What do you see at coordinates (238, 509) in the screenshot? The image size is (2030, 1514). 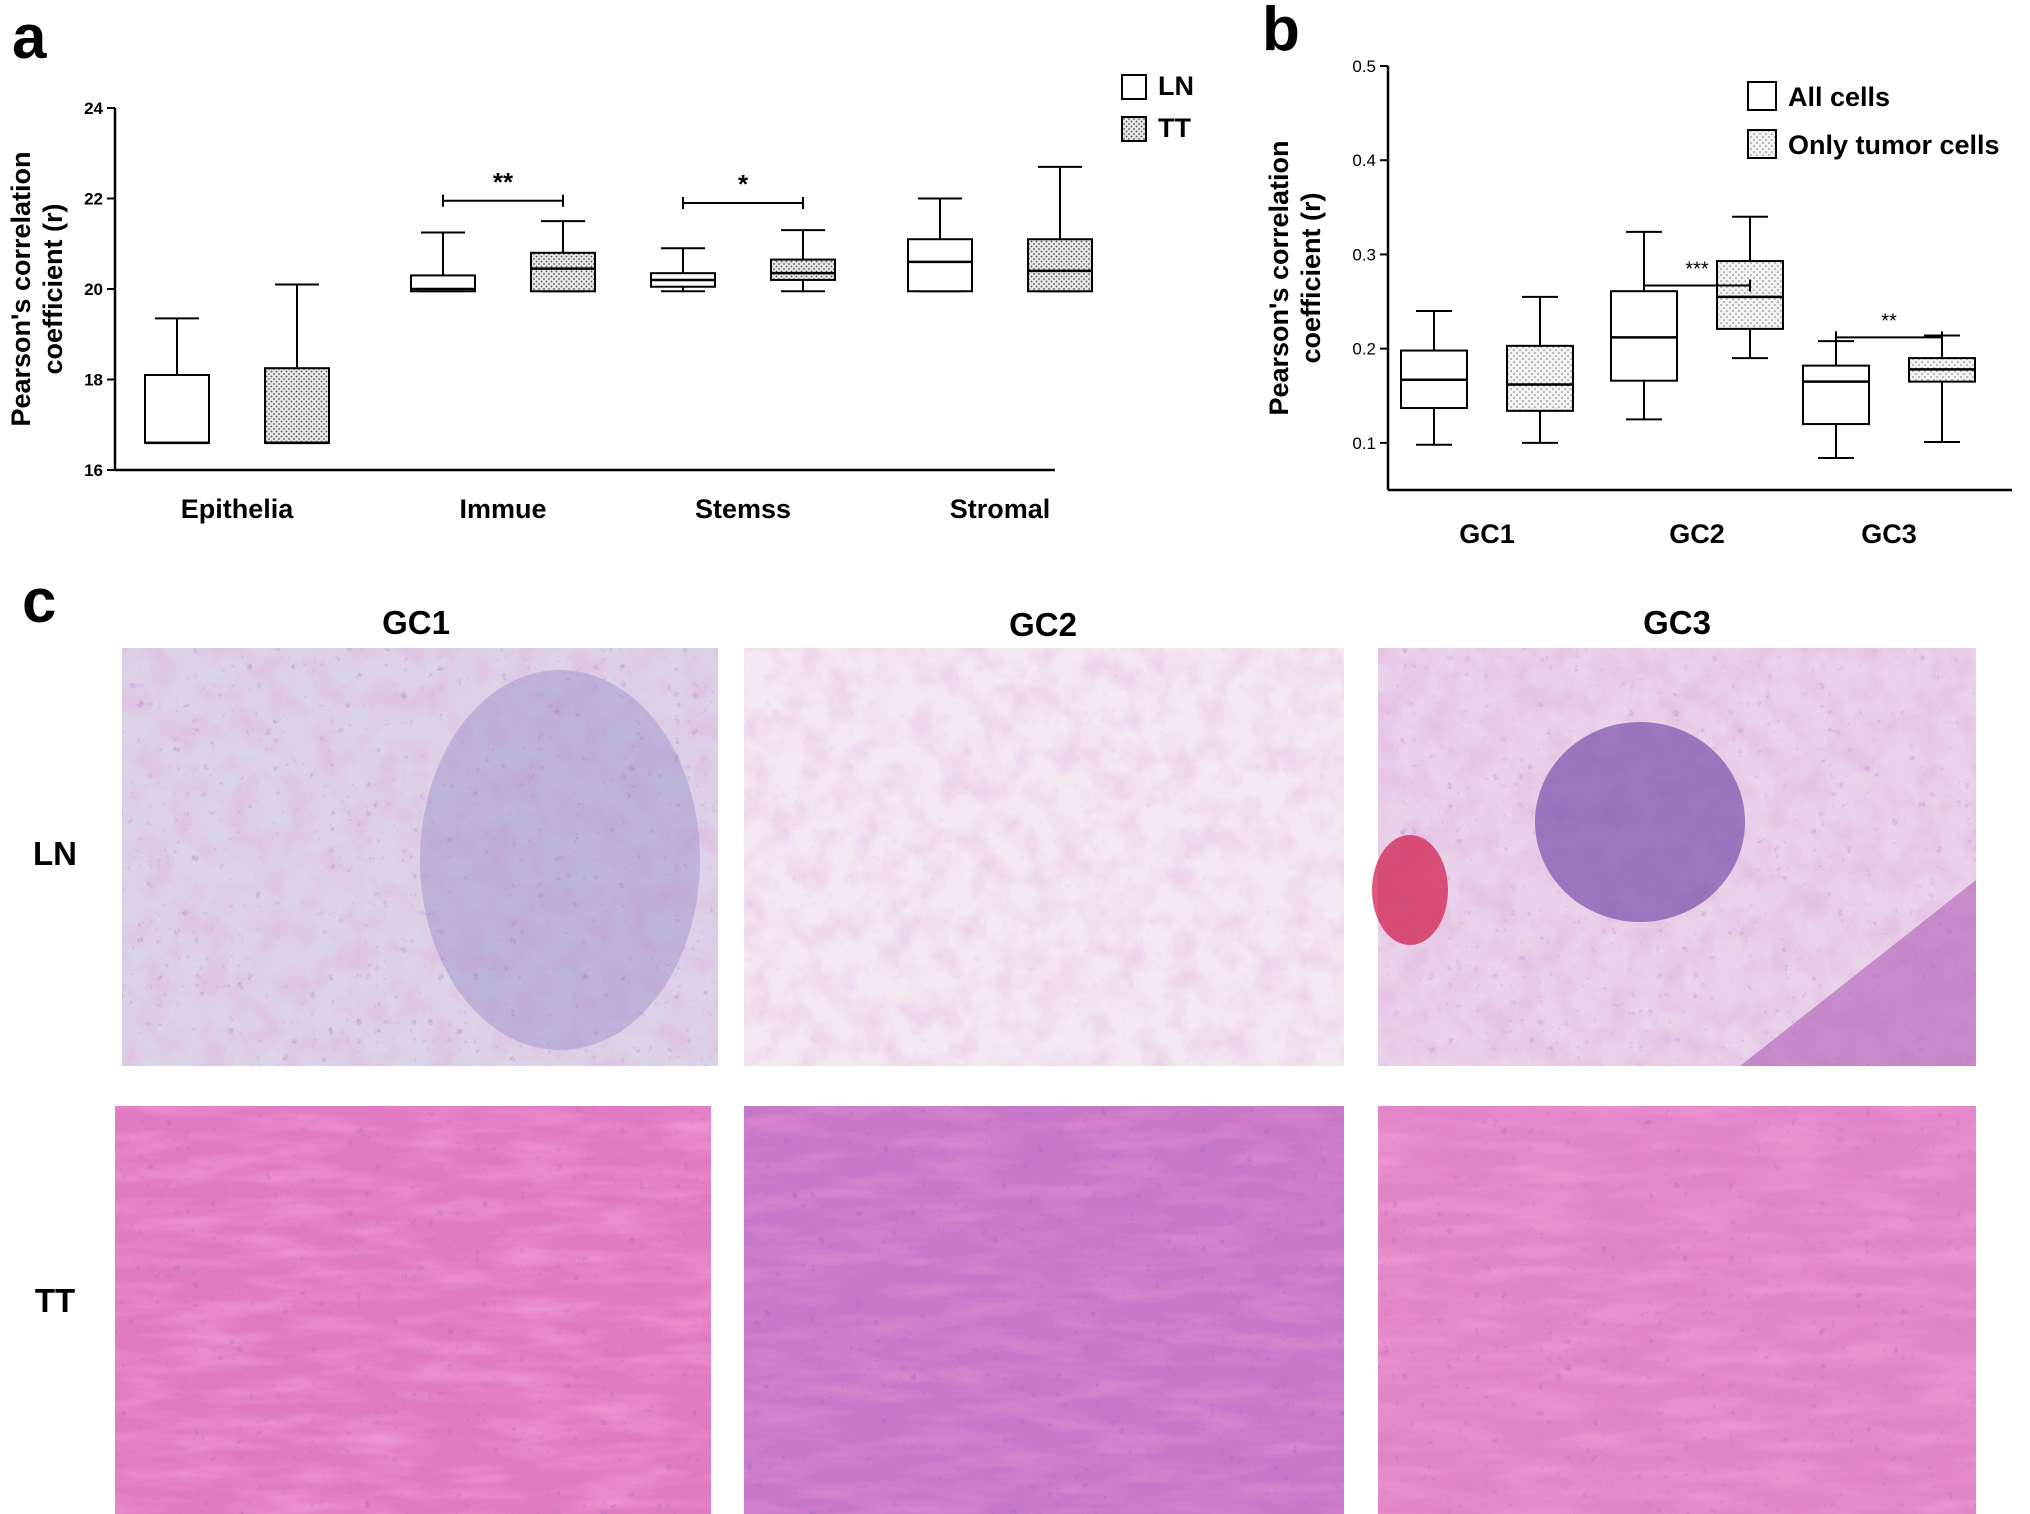 I see `x-category-label: Epithelia` at bounding box center [238, 509].